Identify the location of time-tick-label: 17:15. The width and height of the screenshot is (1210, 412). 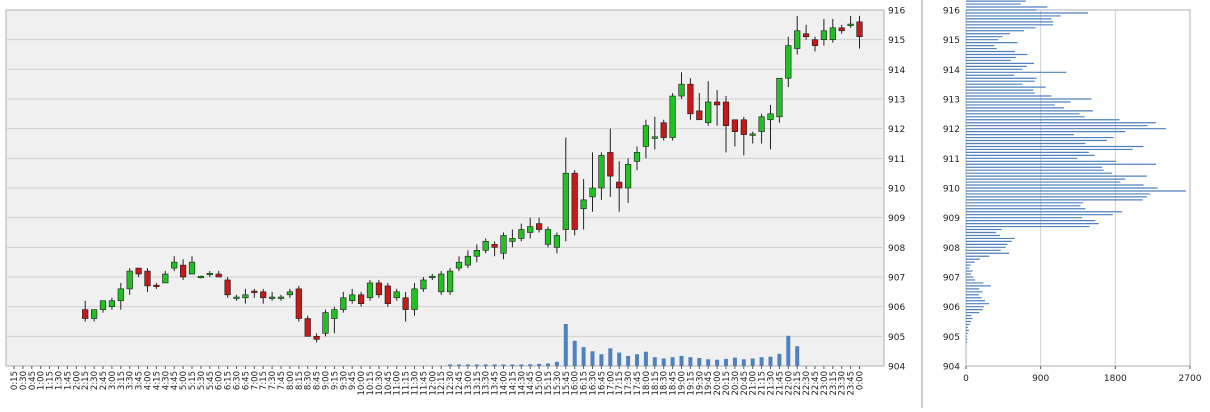
(620, 383).